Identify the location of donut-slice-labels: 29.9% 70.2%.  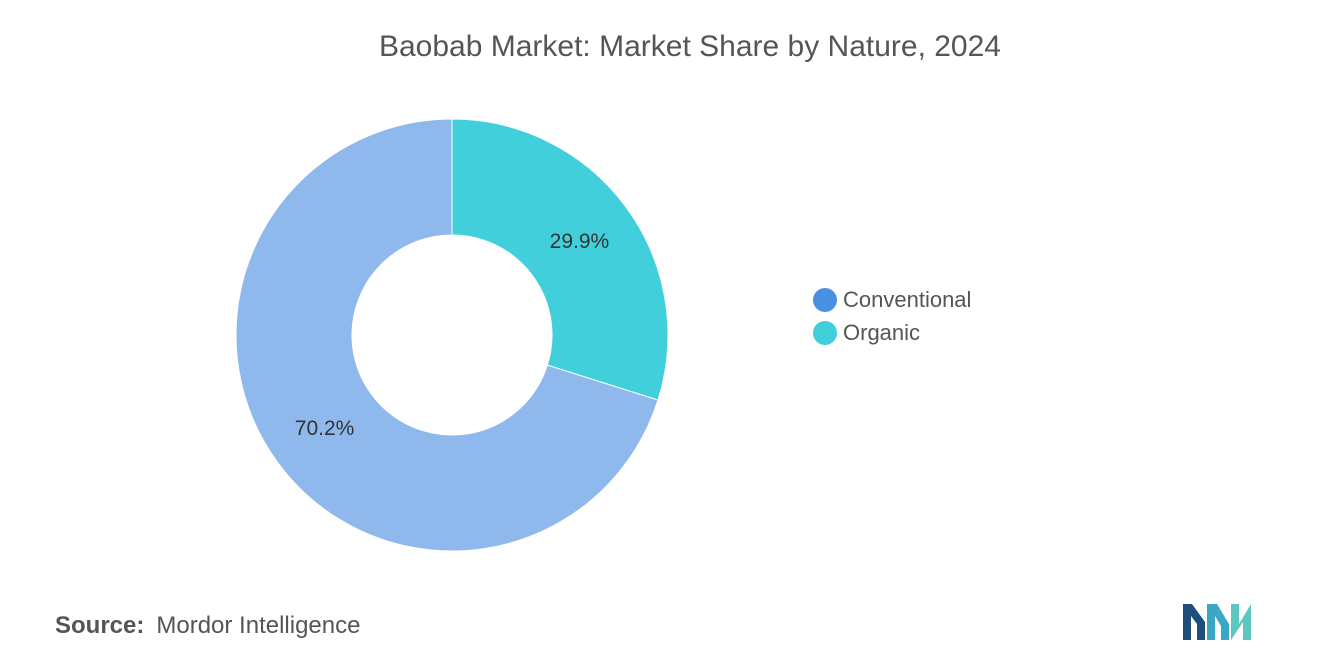
(452, 335).